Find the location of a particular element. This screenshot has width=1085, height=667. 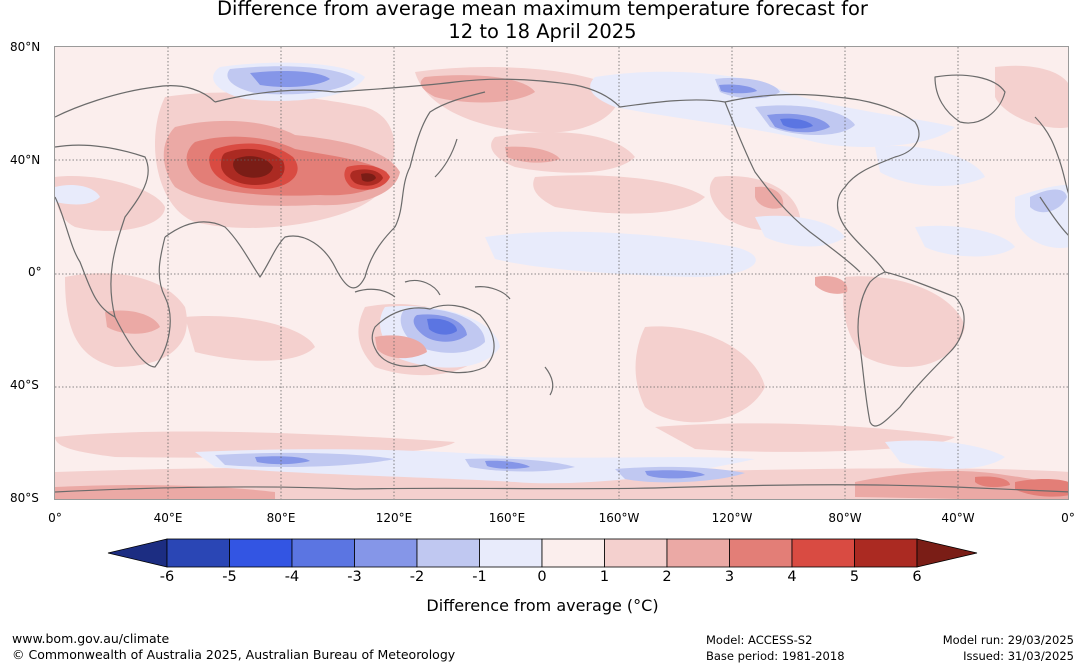

footer-base-period: Base period: 1981-2018 is located at coordinates (775, 656).